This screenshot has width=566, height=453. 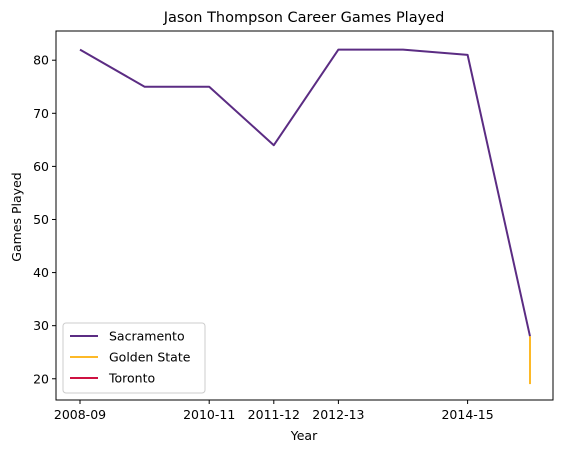 I want to click on chart-title: Jason Thompson Career Games Played, so click(x=304, y=18).